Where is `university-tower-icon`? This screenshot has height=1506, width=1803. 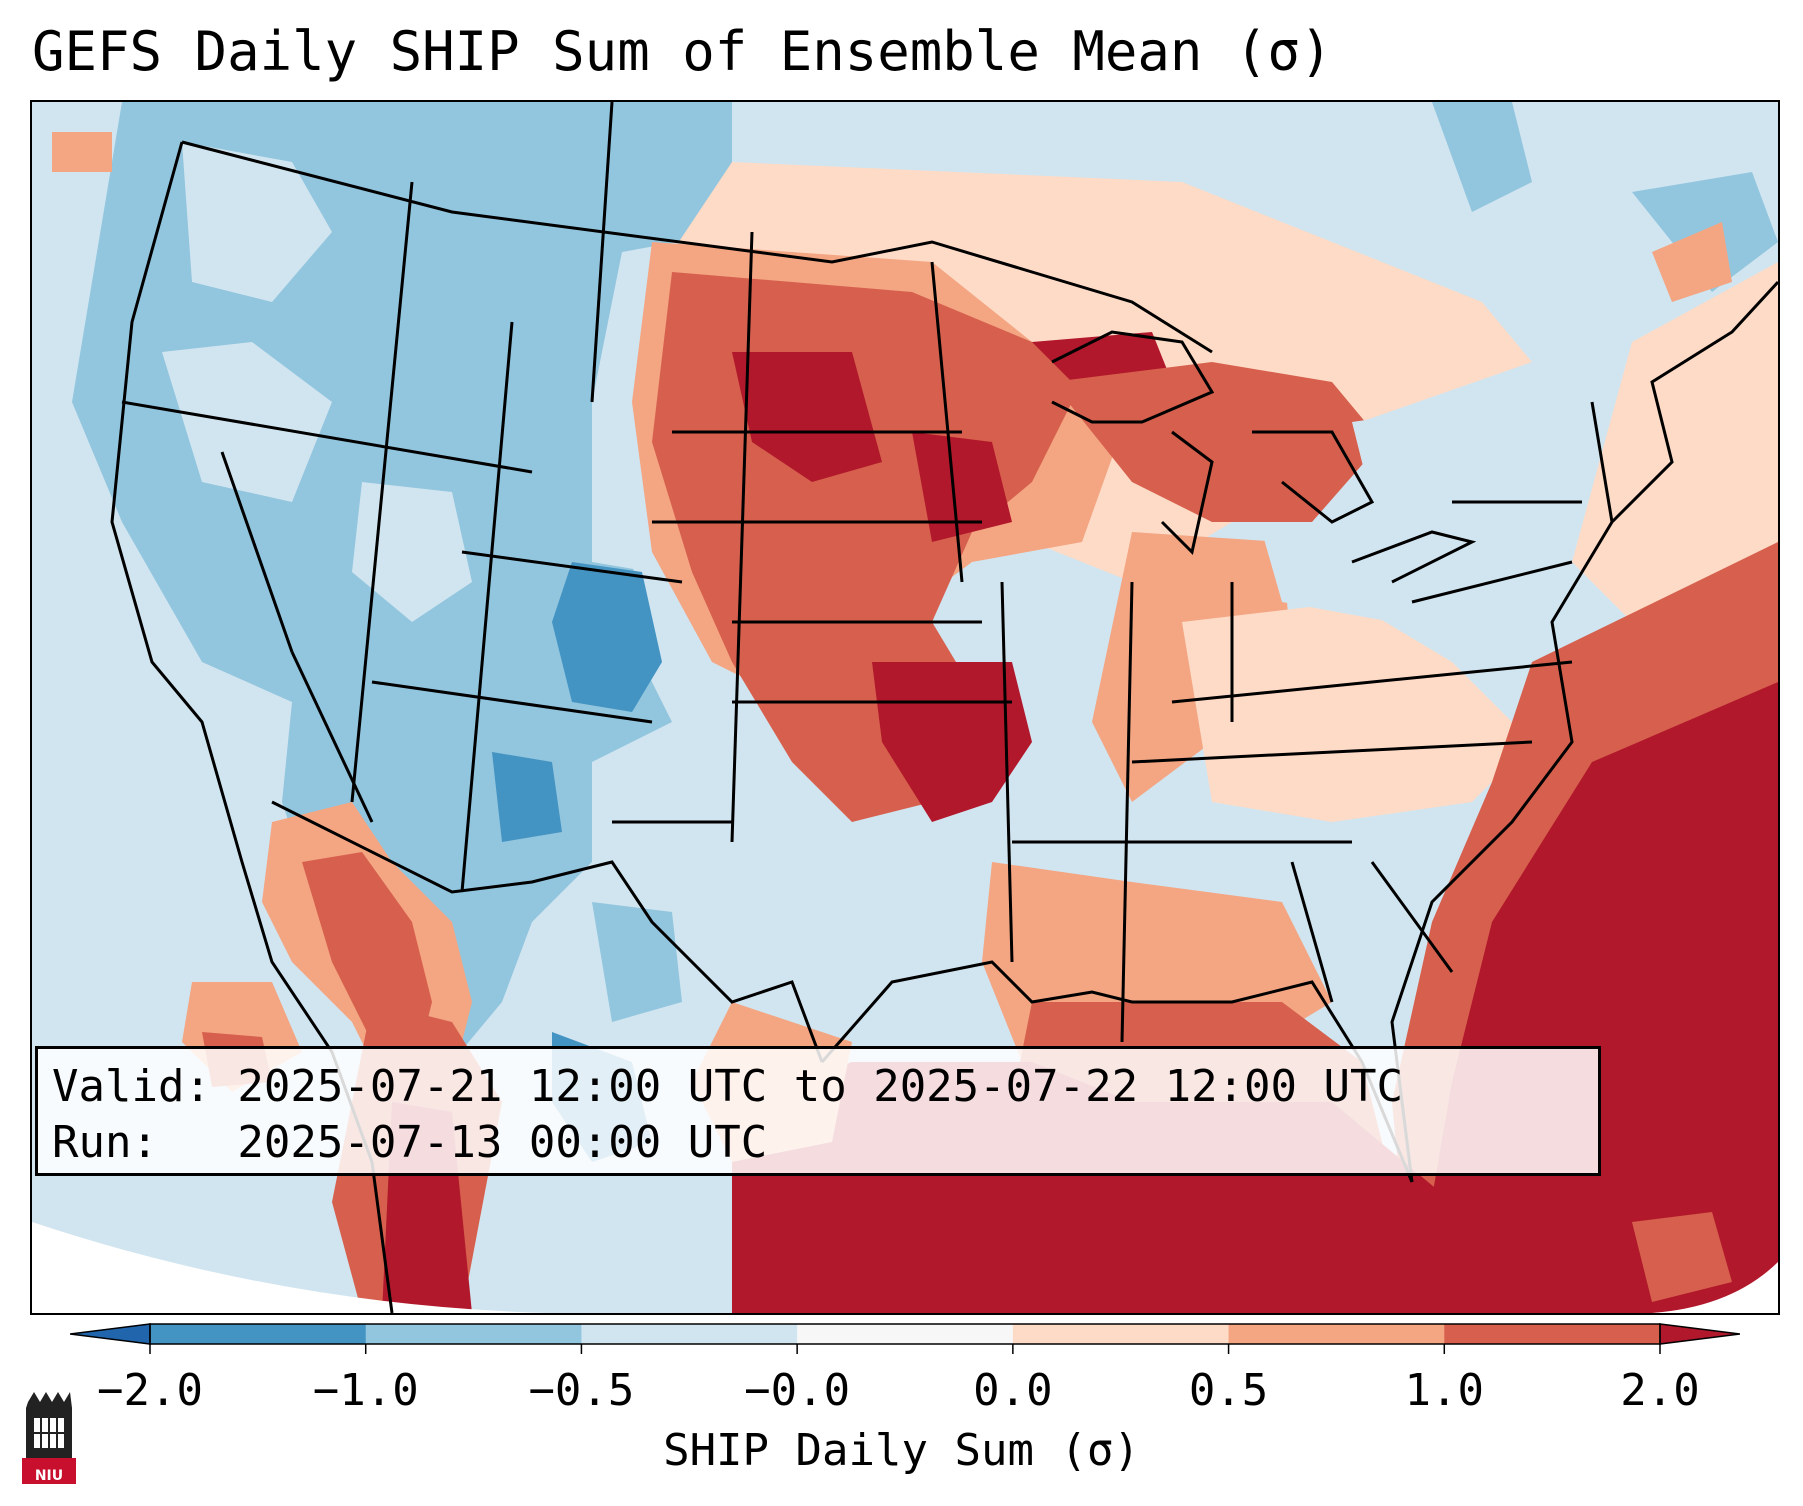 university-tower-icon is located at coordinates (49, 1438).